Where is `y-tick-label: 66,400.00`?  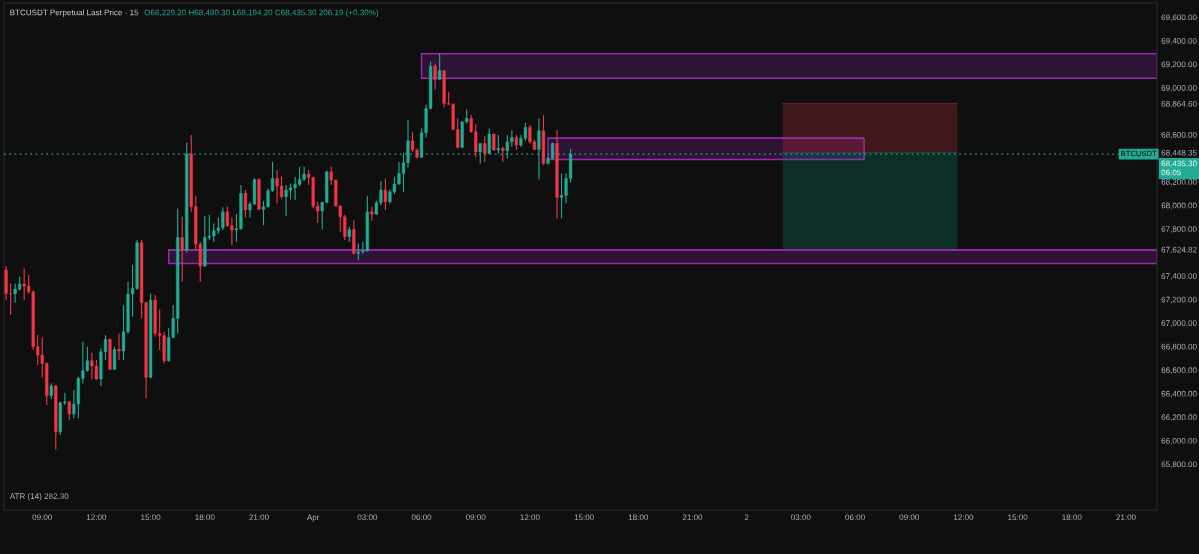 y-tick-label: 66,400.00 is located at coordinates (1179, 394).